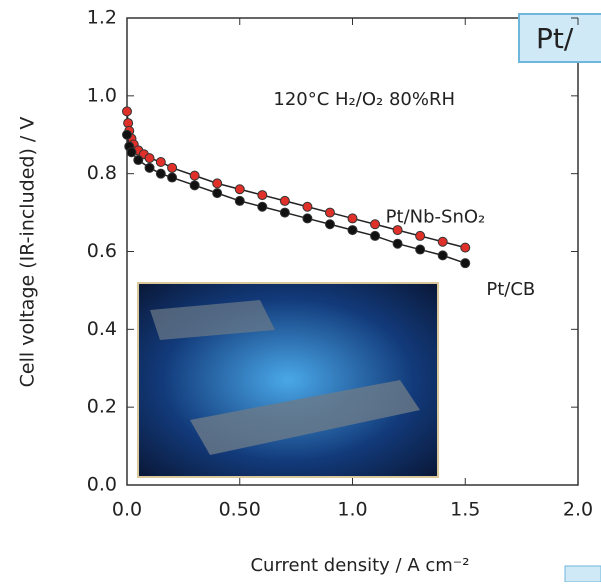 The width and height of the screenshot is (601, 586). I want to click on series-label: Pt/Nb-SnO₂, so click(436, 217).